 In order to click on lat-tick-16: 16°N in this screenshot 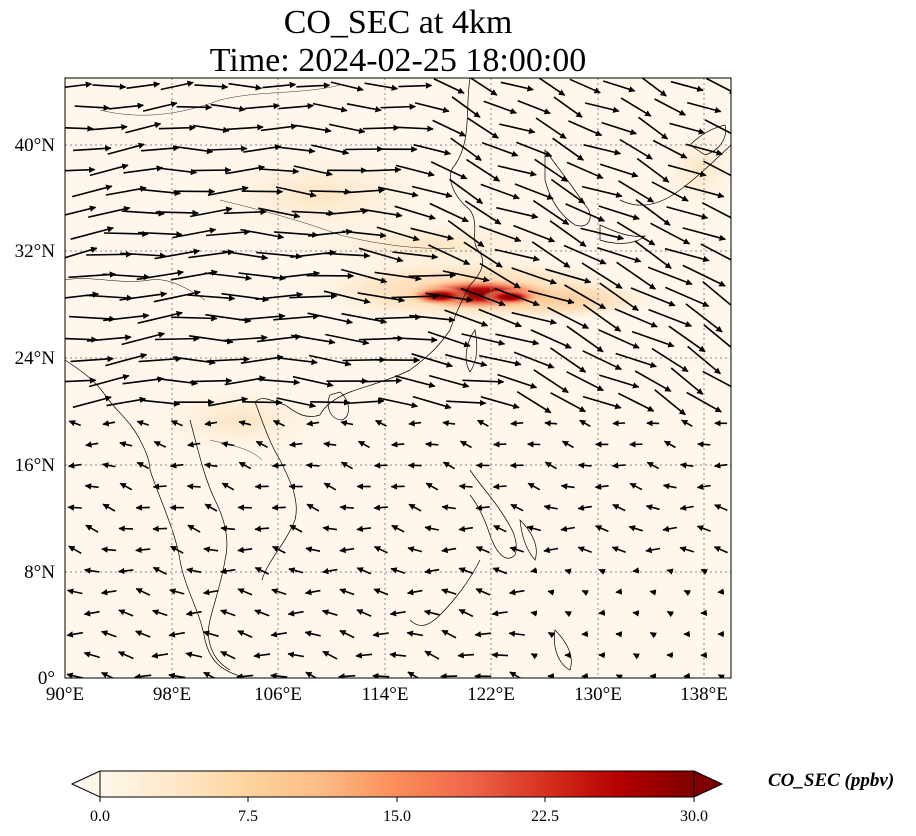, I will do `click(35, 465)`.